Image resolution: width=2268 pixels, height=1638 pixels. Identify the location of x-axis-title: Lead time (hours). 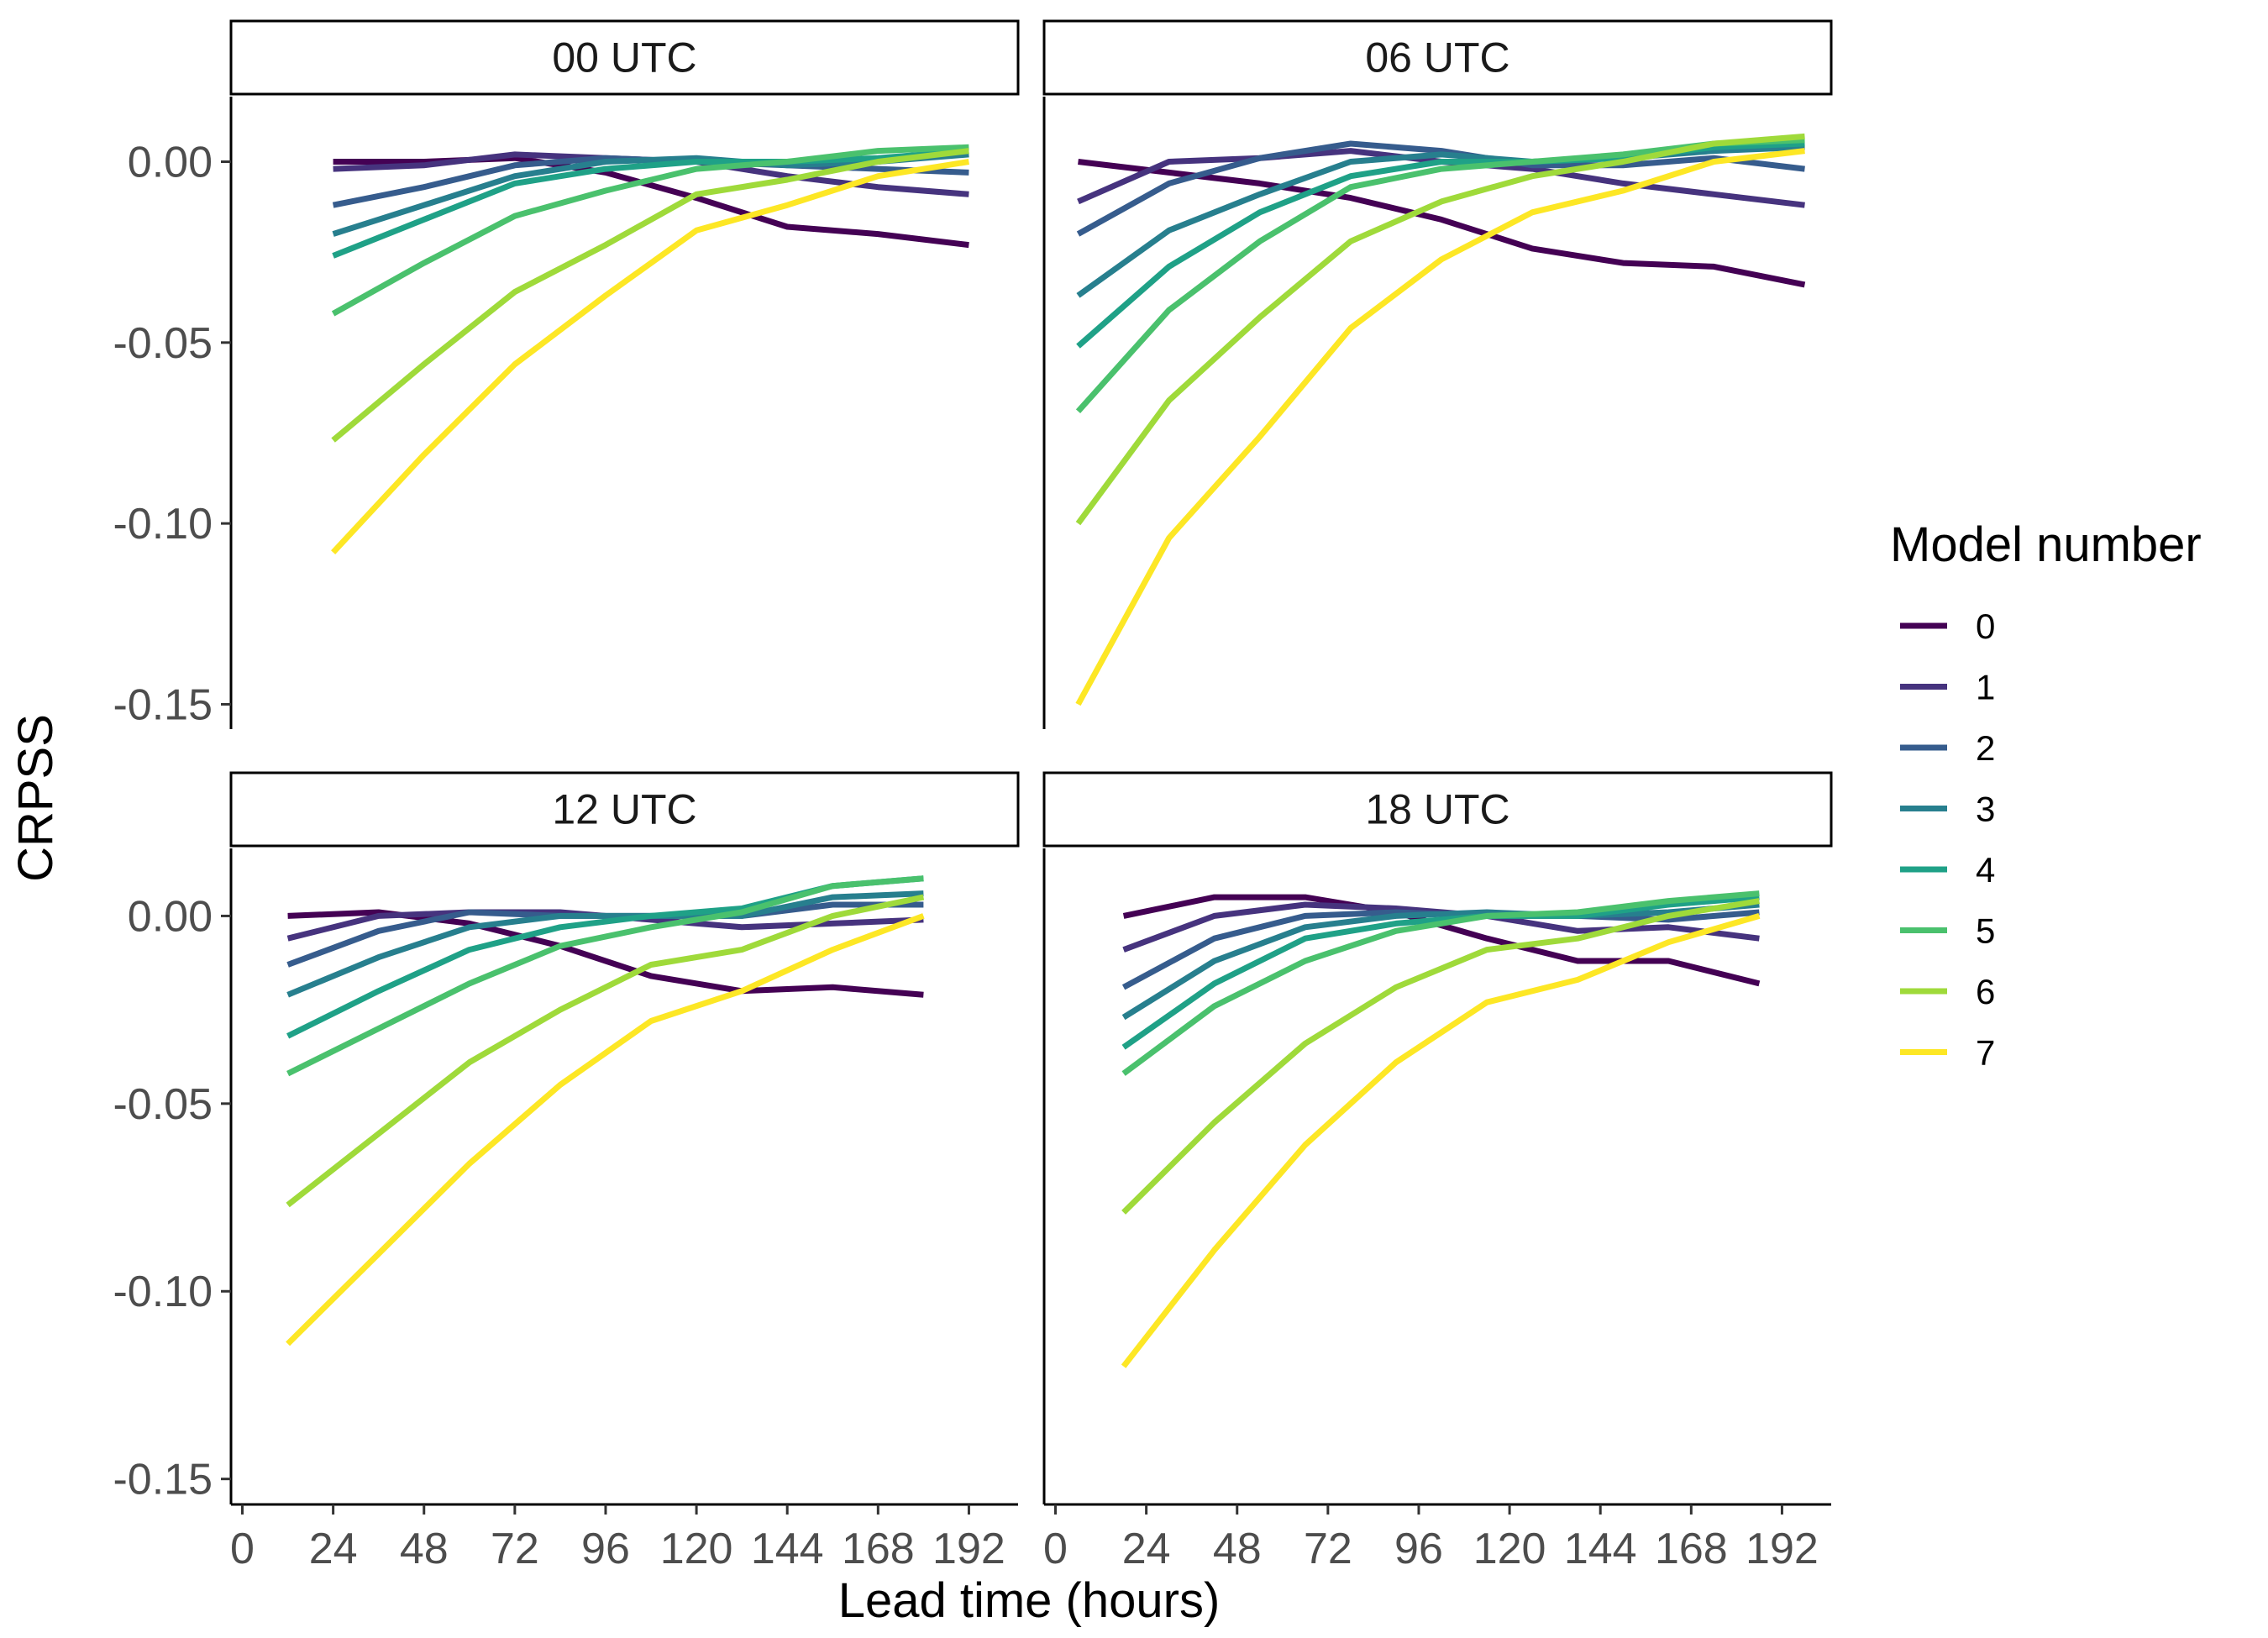
(1029, 1600).